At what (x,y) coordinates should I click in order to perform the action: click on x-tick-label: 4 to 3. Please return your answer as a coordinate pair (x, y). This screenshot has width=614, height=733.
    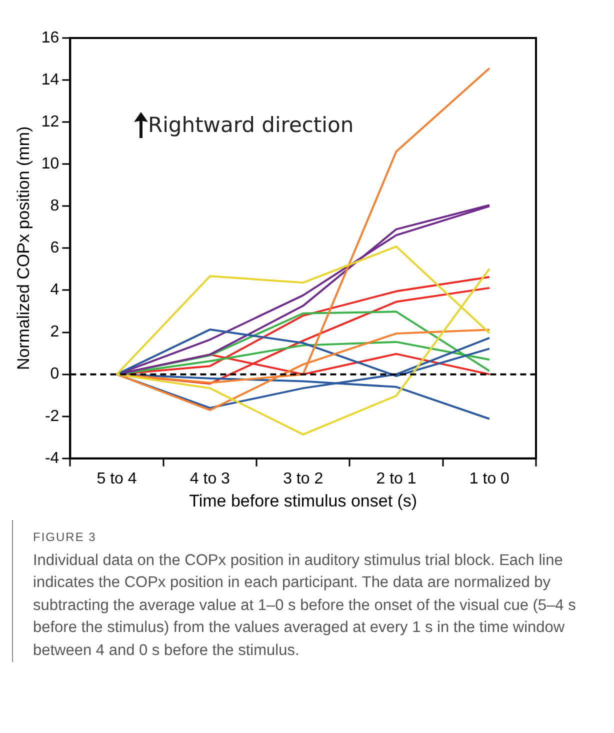
    Looking at the image, I should click on (210, 479).